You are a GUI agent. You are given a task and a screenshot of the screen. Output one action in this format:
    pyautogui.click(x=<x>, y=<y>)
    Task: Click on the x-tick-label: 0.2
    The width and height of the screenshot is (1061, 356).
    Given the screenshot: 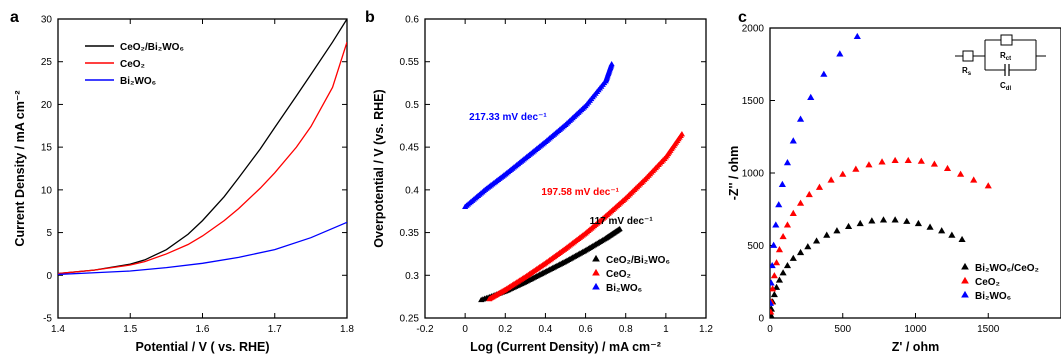 What is the action you would take?
    pyautogui.click(x=505, y=329)
    